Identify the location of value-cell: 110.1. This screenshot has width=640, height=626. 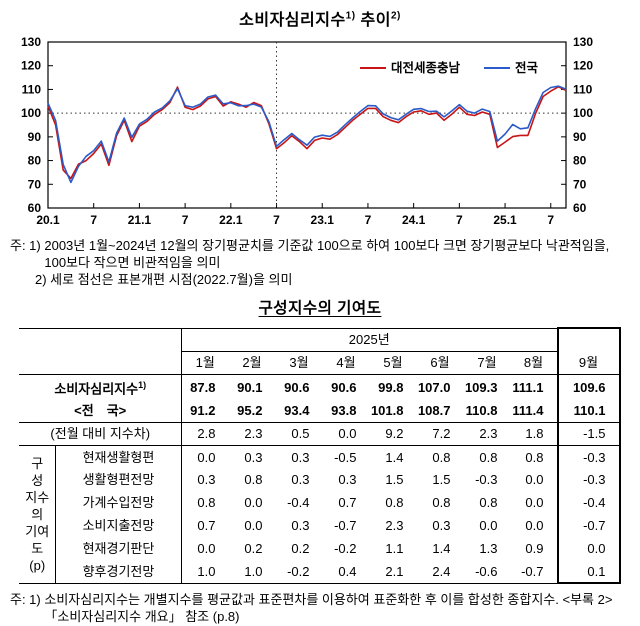
(588, 411).